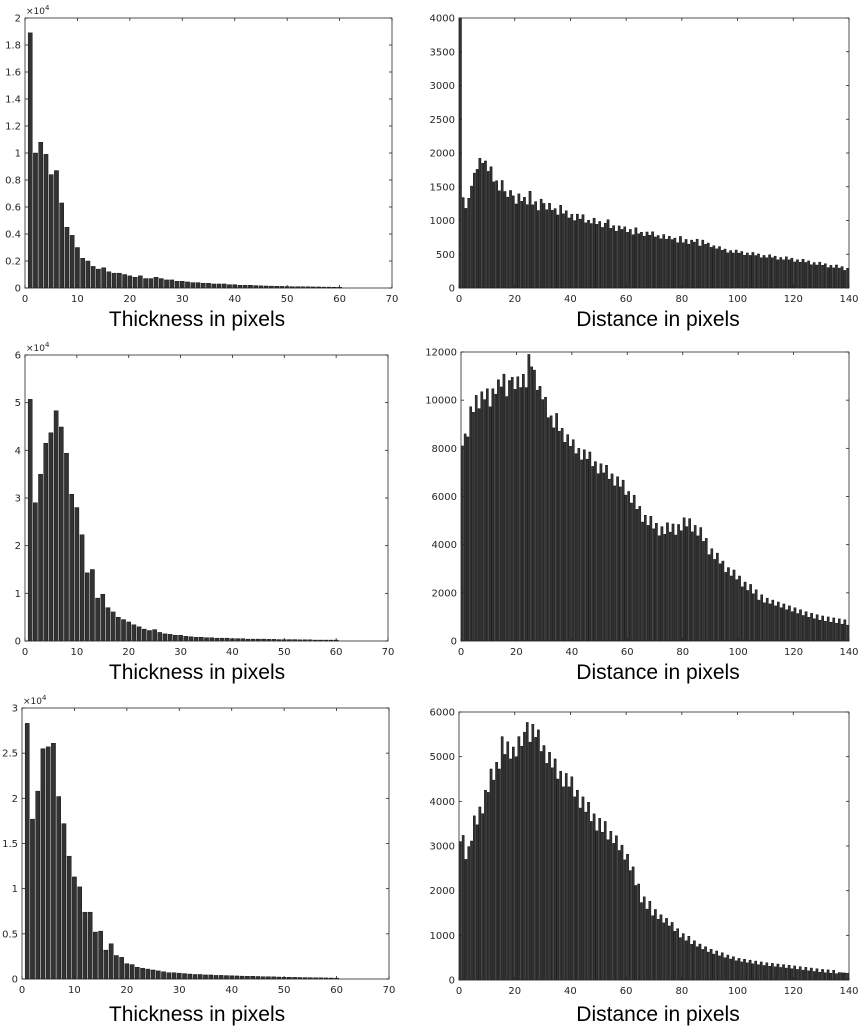  I want to click on y-tick-label: 500, so click(445, 255).